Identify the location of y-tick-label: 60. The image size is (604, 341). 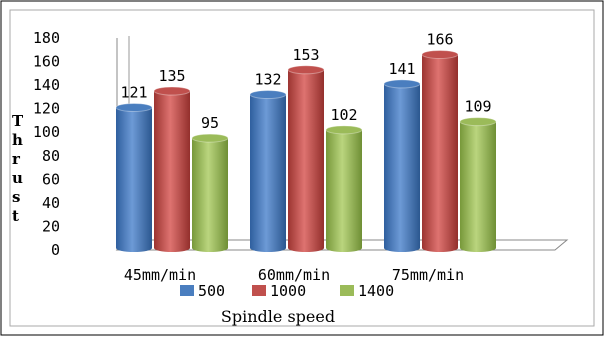
(51, 179).